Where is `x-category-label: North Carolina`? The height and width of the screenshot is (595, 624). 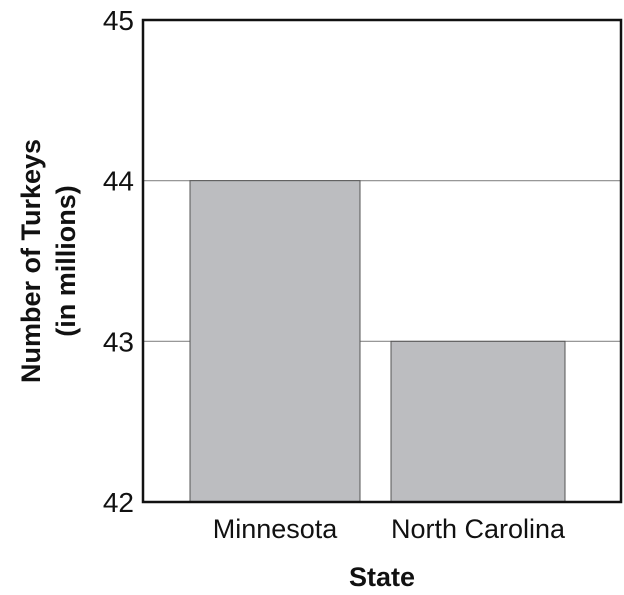 x-category-label: North Carolina is located at coordinates (478, 529).